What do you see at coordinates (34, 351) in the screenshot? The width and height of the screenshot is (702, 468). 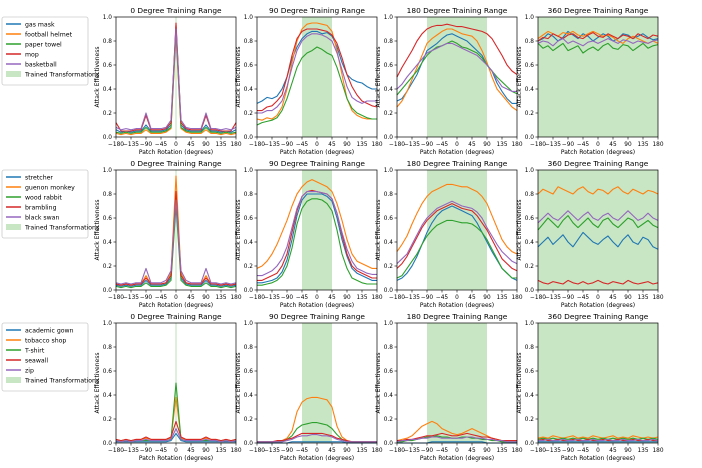 I see `legend-entry-label: T-shirt` at bounding box center [34, 351].